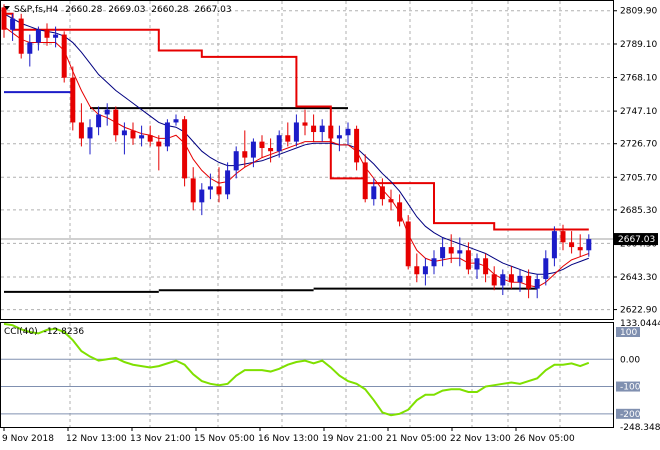 Image resolution: width=660 pixels, height=450 pixels. I want to click on current-price-label: 2667.03, so click(636, 240).